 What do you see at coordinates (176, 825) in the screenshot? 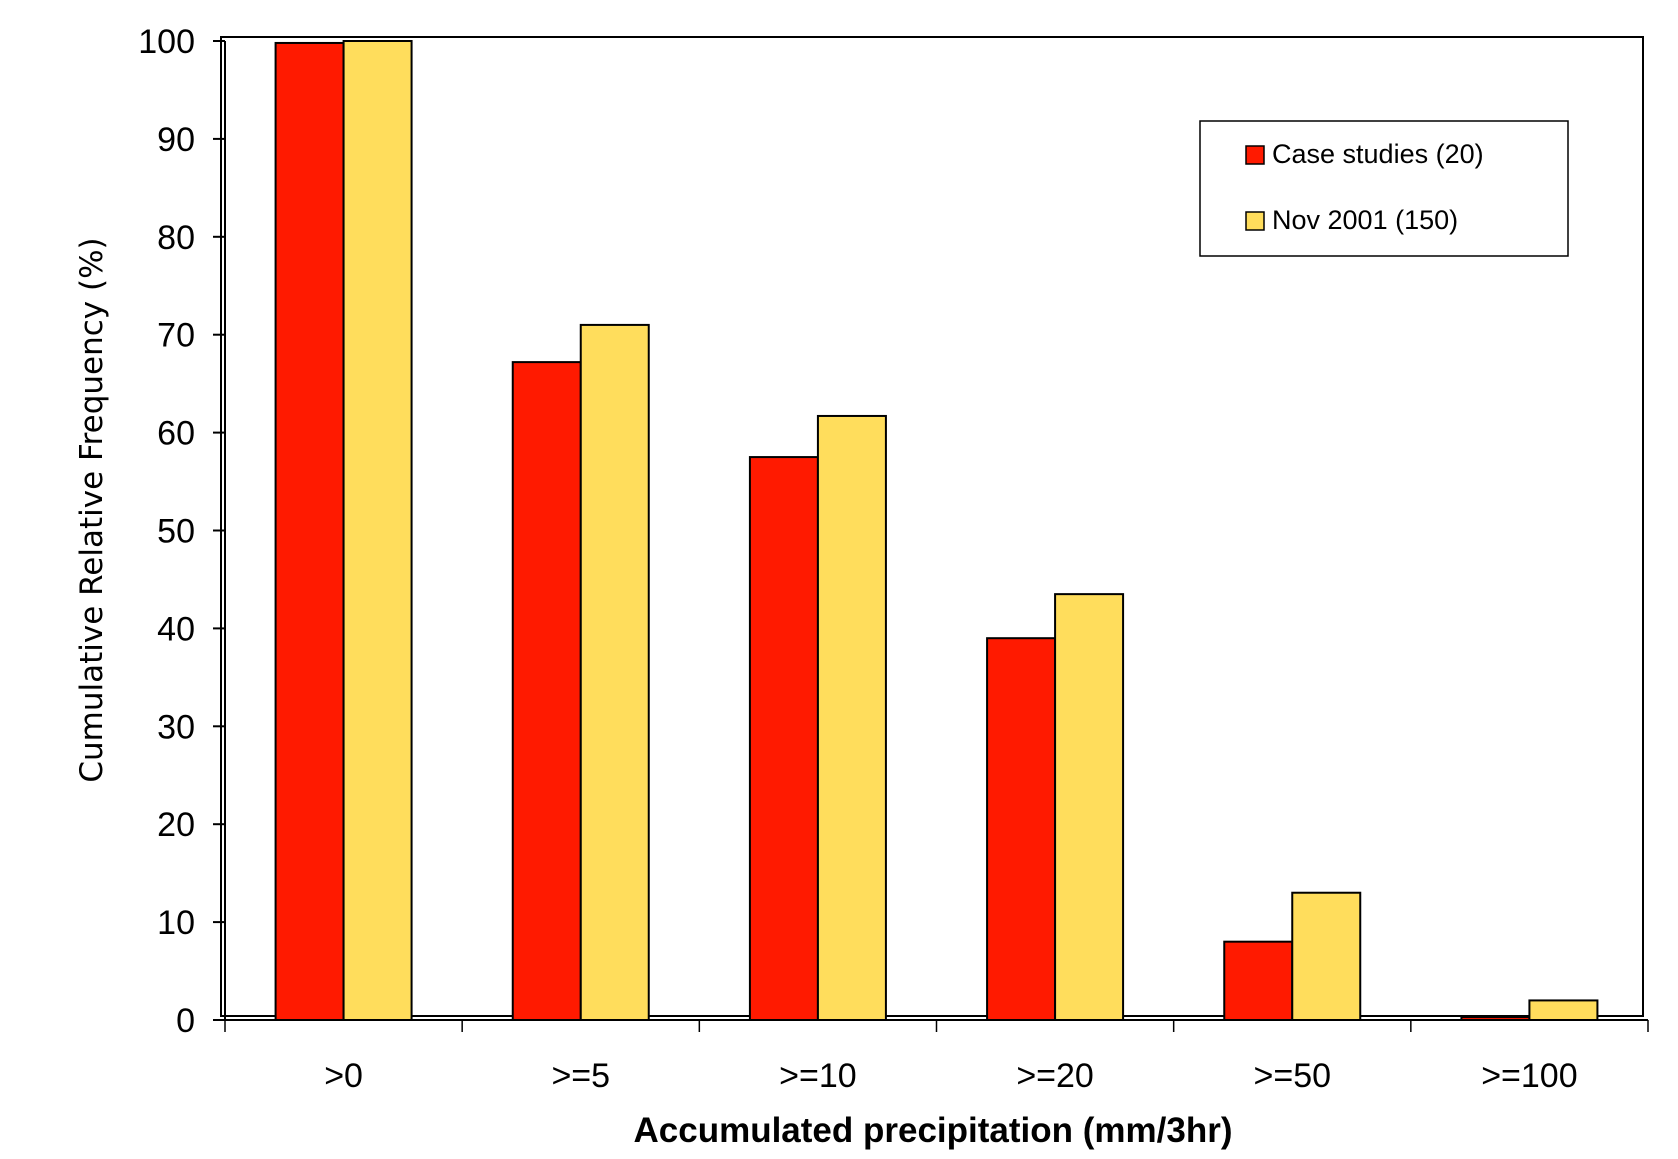
I see `y-tick-label: 20` at bounding box center [176, 825].